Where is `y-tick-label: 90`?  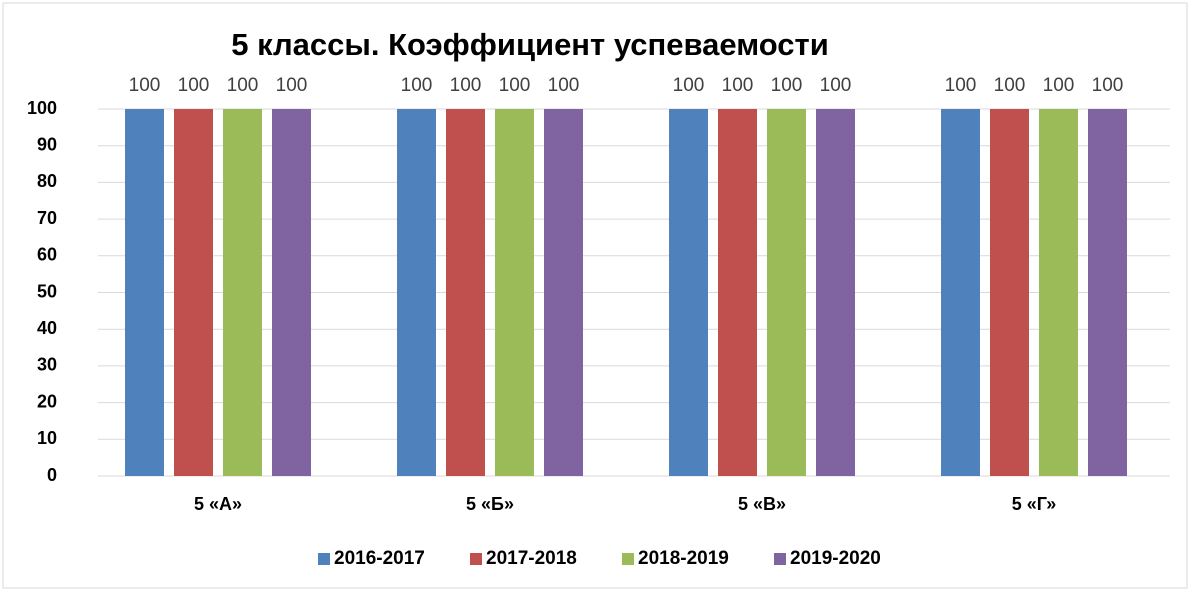
y-tick-label: 90 is located at coordinates (47, 144).